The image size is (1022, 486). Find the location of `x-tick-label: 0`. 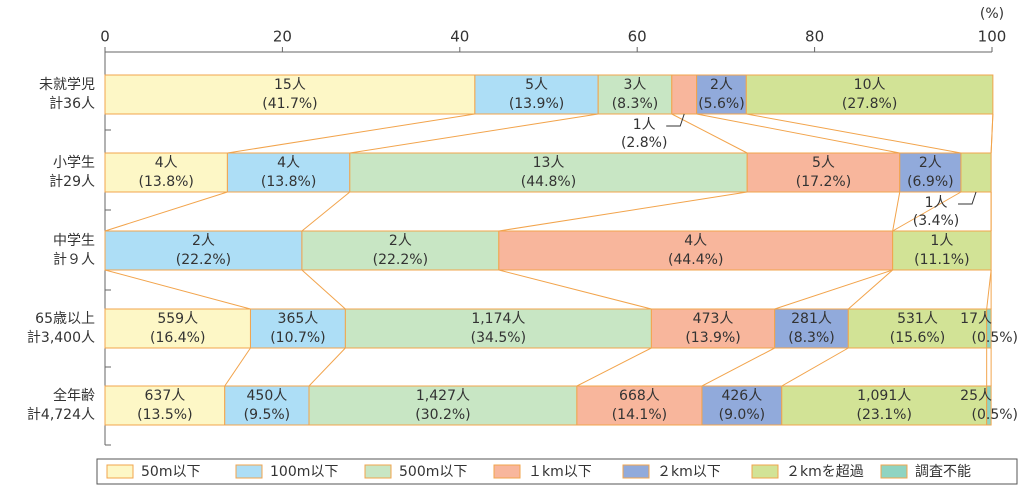

x-tick-label: 0 is located at coordinates (105, 37).